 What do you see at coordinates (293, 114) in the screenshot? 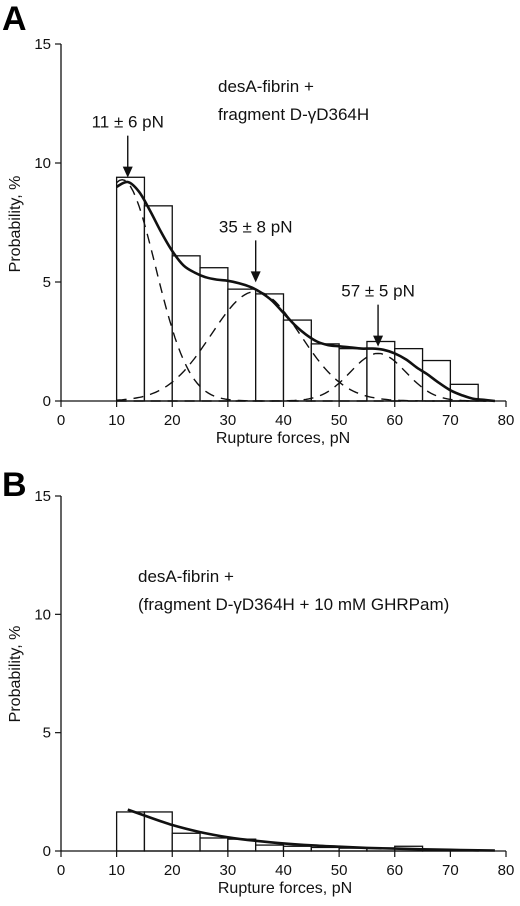
I see `panel-a-legend-line-2: fragment D-γD364H` at bounding box center [293, 114].